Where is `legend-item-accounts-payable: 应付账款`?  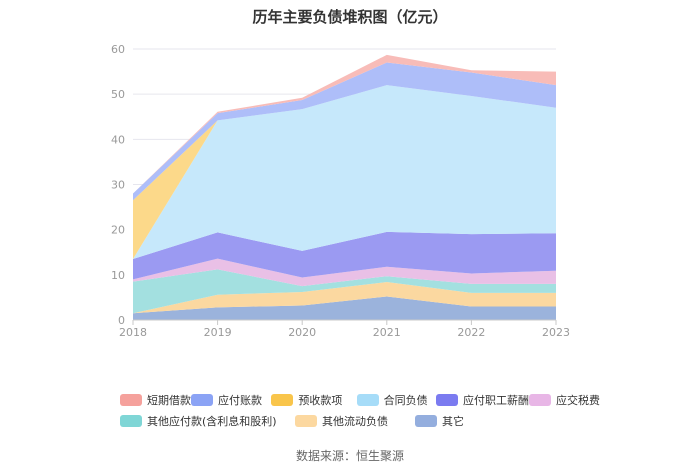
legend-item-accounts-payable: 应付账款 is located at coordinates (231, 400).